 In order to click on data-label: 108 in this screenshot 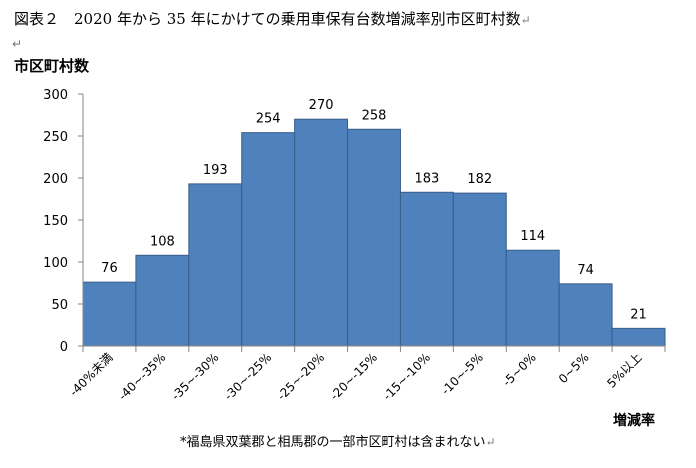, I will do `click(162, 241)`.